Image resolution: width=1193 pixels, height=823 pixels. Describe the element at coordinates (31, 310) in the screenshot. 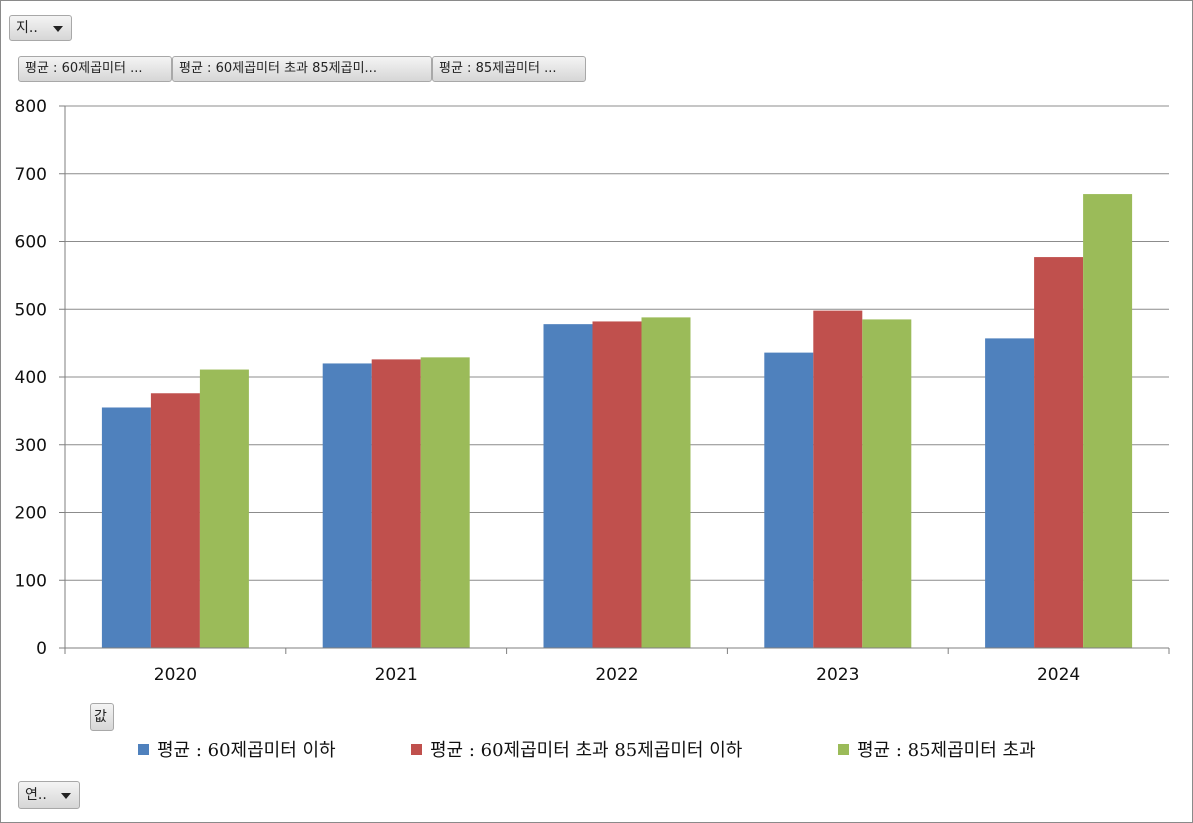

I see `y-tick-label: 500` at that location.